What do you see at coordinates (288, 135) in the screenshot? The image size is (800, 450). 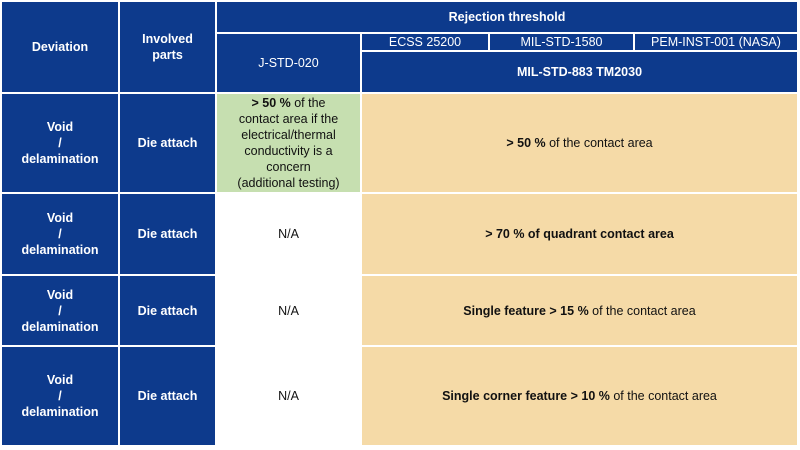 I see `jstd-text: electrical/thermal` at bounding box center [288, 135].